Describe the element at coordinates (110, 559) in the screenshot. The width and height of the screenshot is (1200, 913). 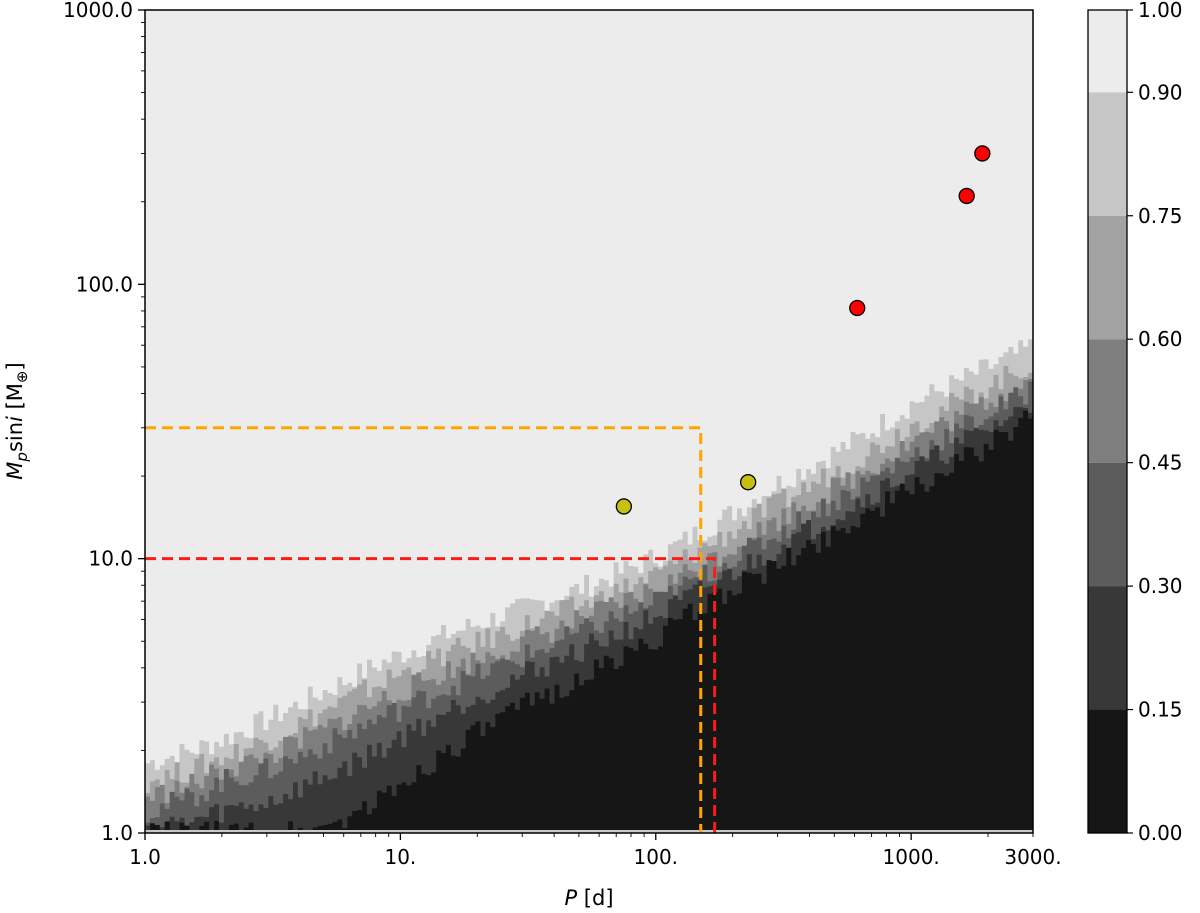
I see `y-tick-label: 10.0` at that location.